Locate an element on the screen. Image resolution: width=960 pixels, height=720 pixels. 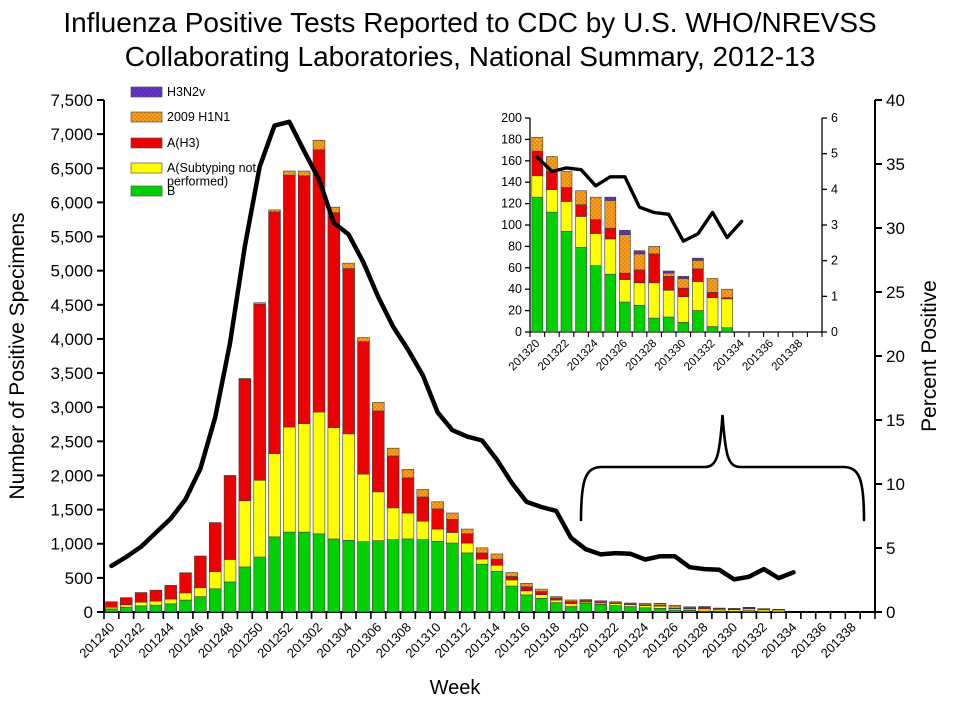
inset-x-tick-label: 201338 is located at coordinates (788, 356).